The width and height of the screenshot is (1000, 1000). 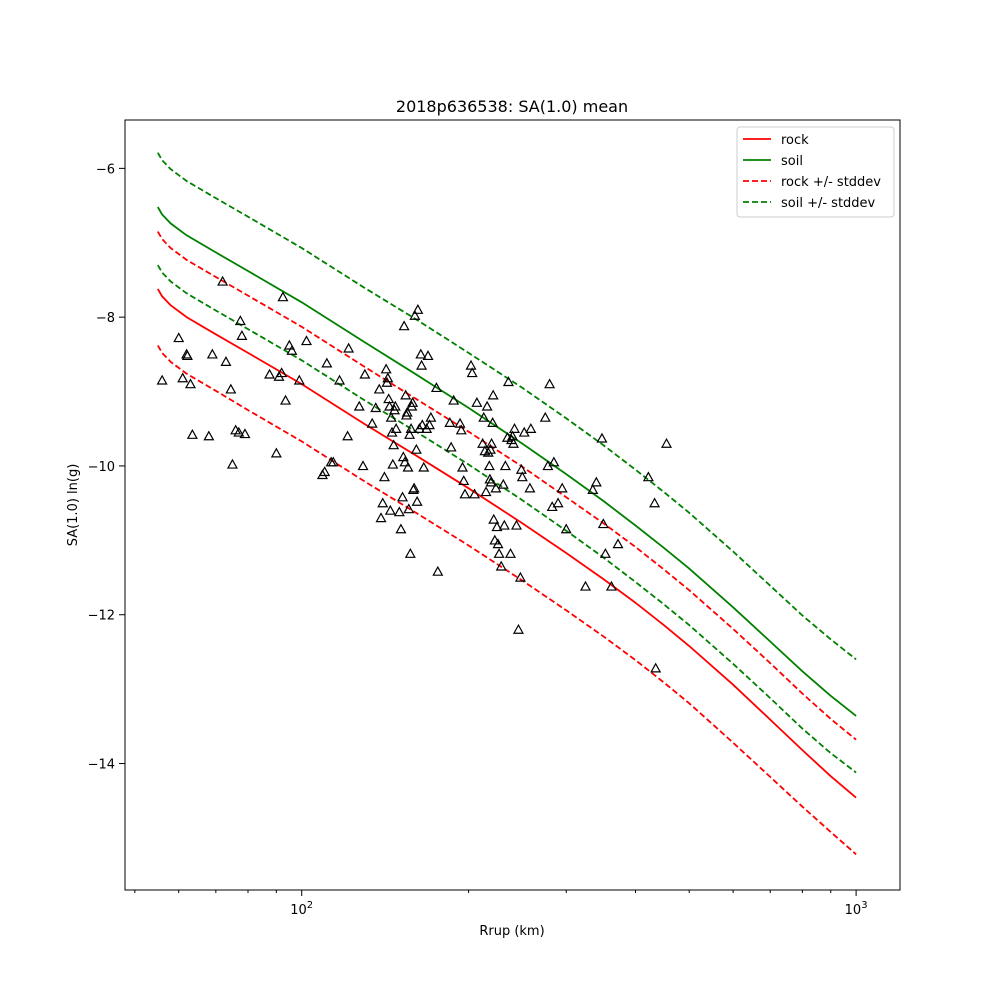 I want to click on legend-label: rock, so click(x=795, y=140).